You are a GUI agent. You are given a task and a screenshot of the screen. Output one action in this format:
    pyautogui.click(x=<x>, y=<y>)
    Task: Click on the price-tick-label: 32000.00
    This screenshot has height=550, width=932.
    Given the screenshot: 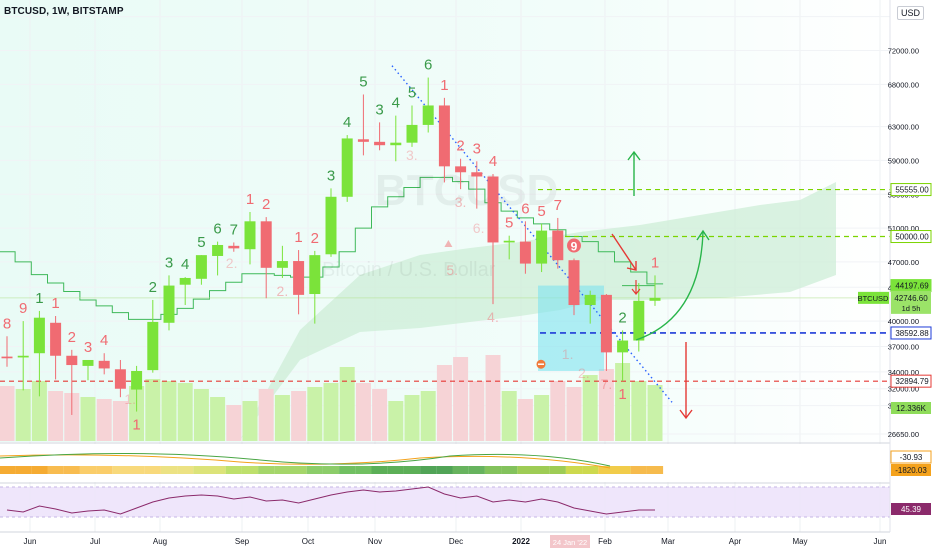 What is the action you would take?
    pyautogui.click(x=903, y=389)
    